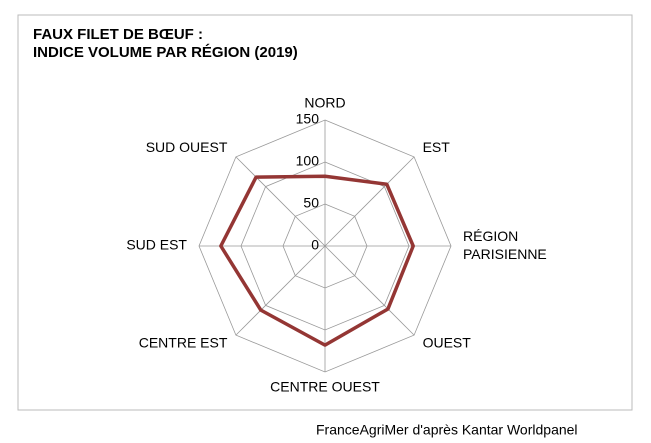 This screenshot has width=651, height=443. What do you see at coordinates (156, 245) in the screenshot?
I see `category-label: SUD EST` at bounding box center [156, 245].